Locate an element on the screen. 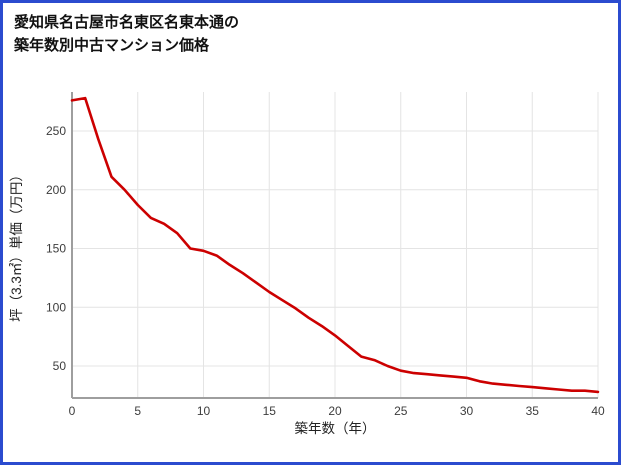  x-tick-label: 35 is located at coordinates (533, 411).